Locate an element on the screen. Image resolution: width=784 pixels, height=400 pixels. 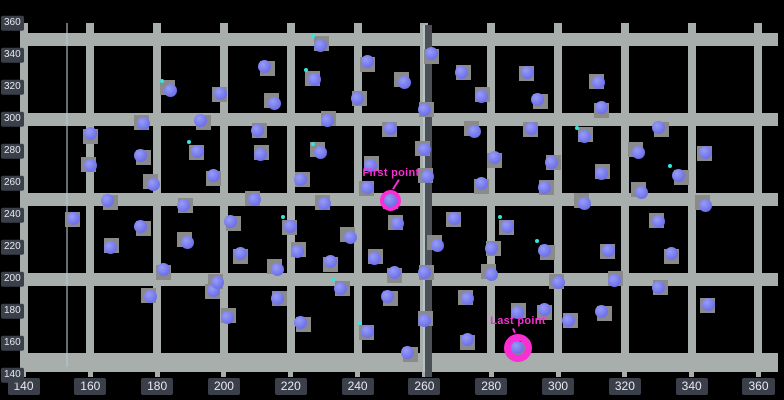
gridline-horizontal is located at coordinates (399, 39).